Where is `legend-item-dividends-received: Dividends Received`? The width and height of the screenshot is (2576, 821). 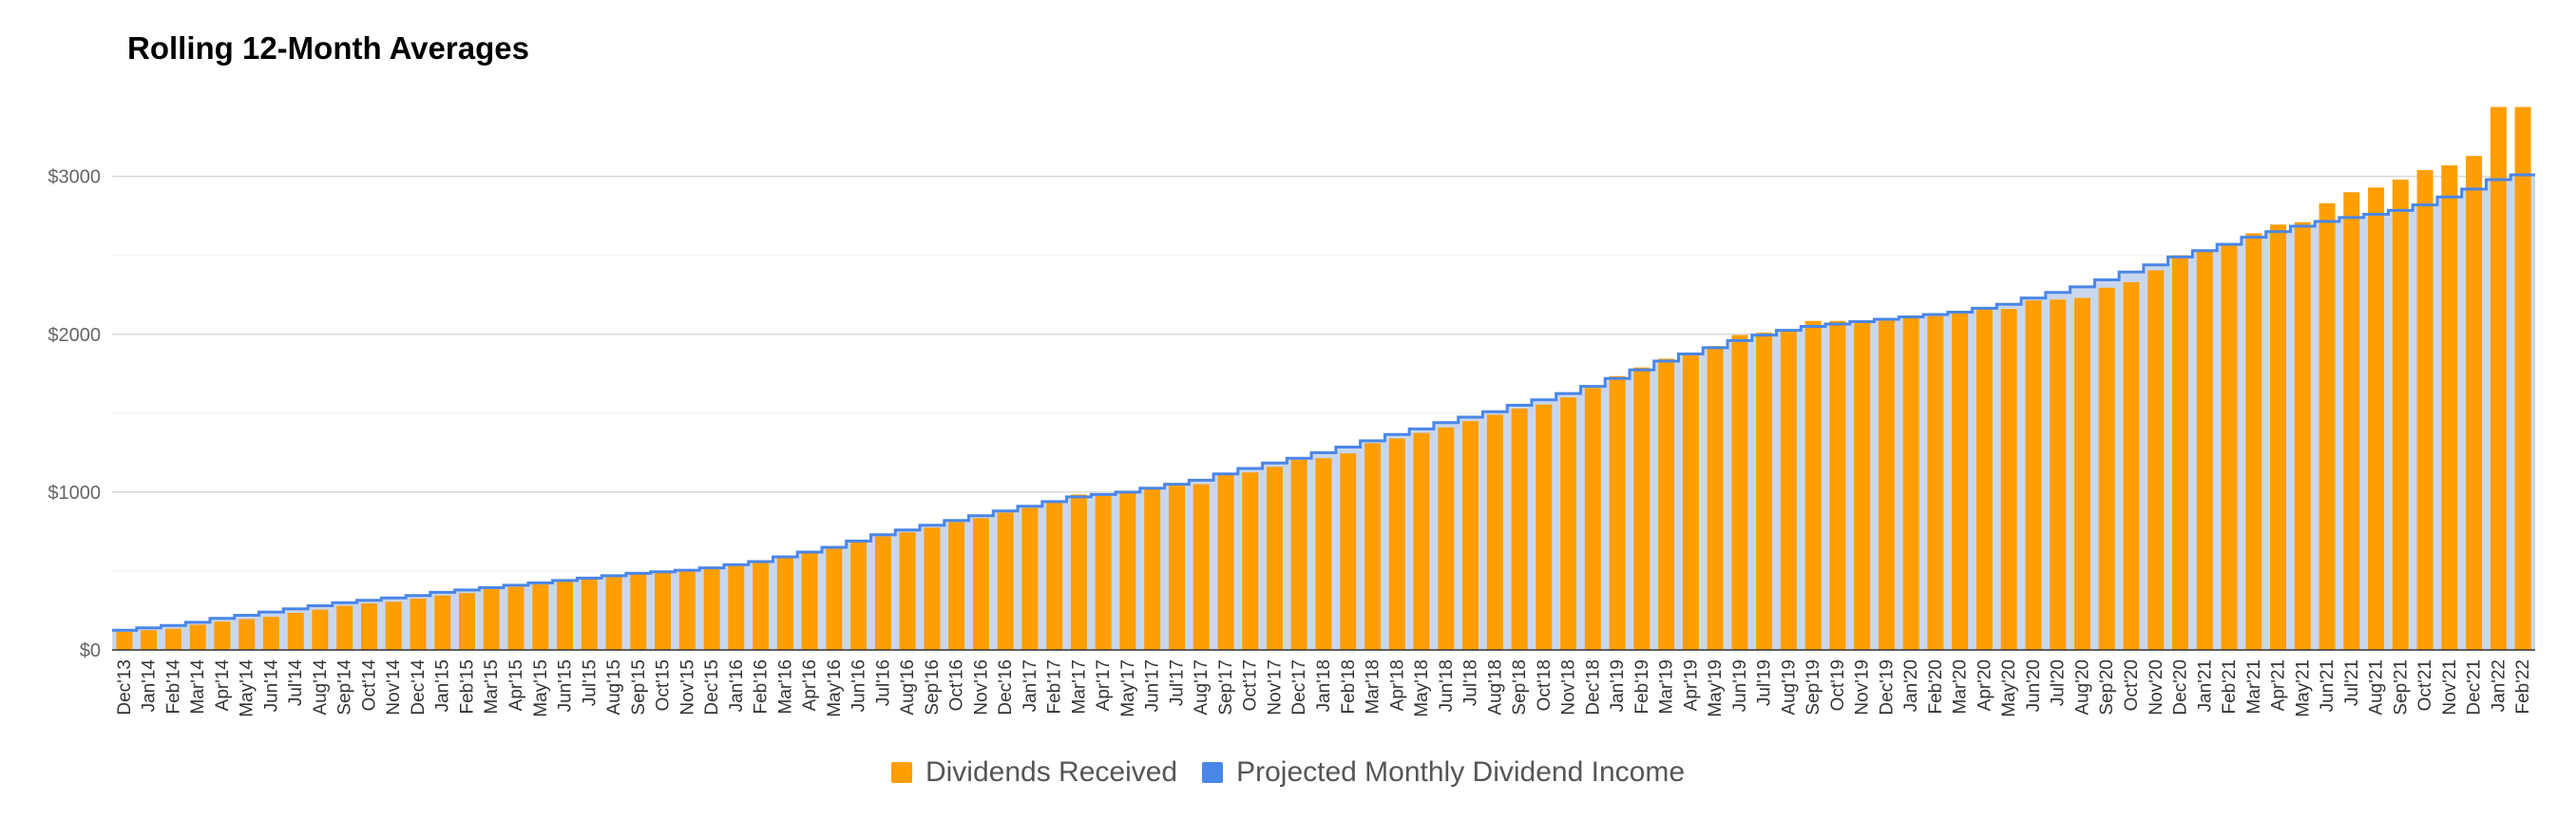
legend-item-dividends-received: Dividends Received is located at coordinates (1033, 772).